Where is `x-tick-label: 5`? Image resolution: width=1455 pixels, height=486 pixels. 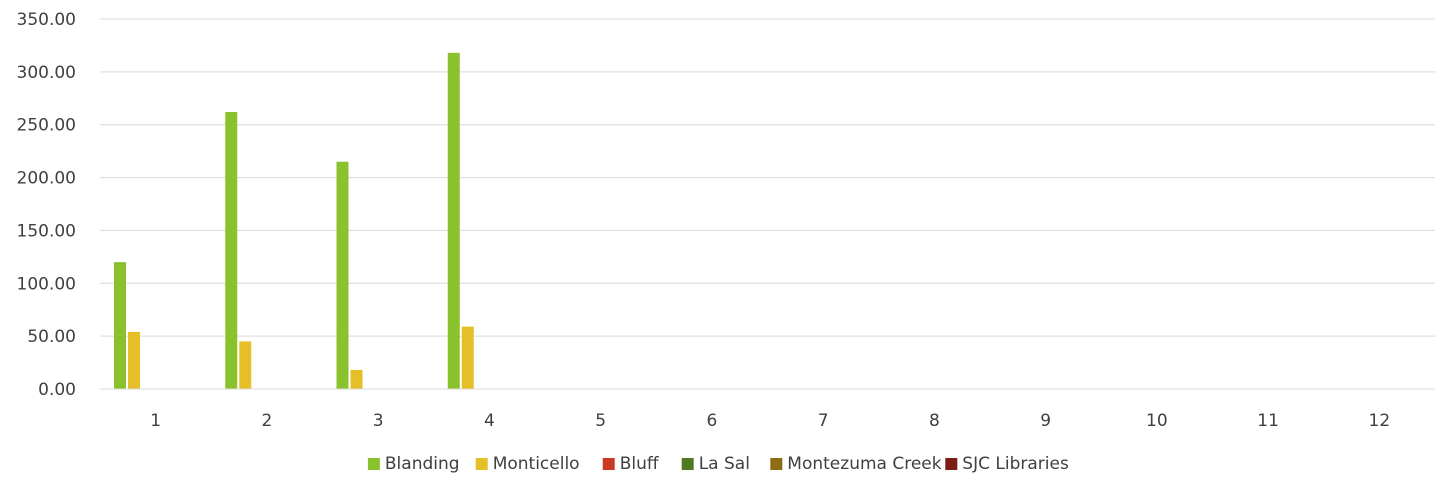 x-tick-label: 5 is located at coordinates (600, 421).